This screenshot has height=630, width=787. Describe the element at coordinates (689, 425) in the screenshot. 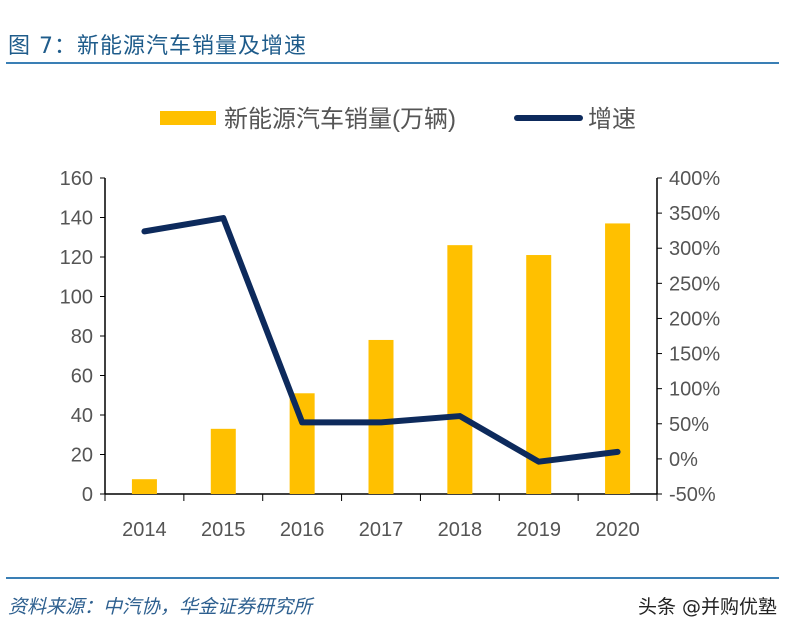

I see `y-right-tick-label: 50%` at that location.